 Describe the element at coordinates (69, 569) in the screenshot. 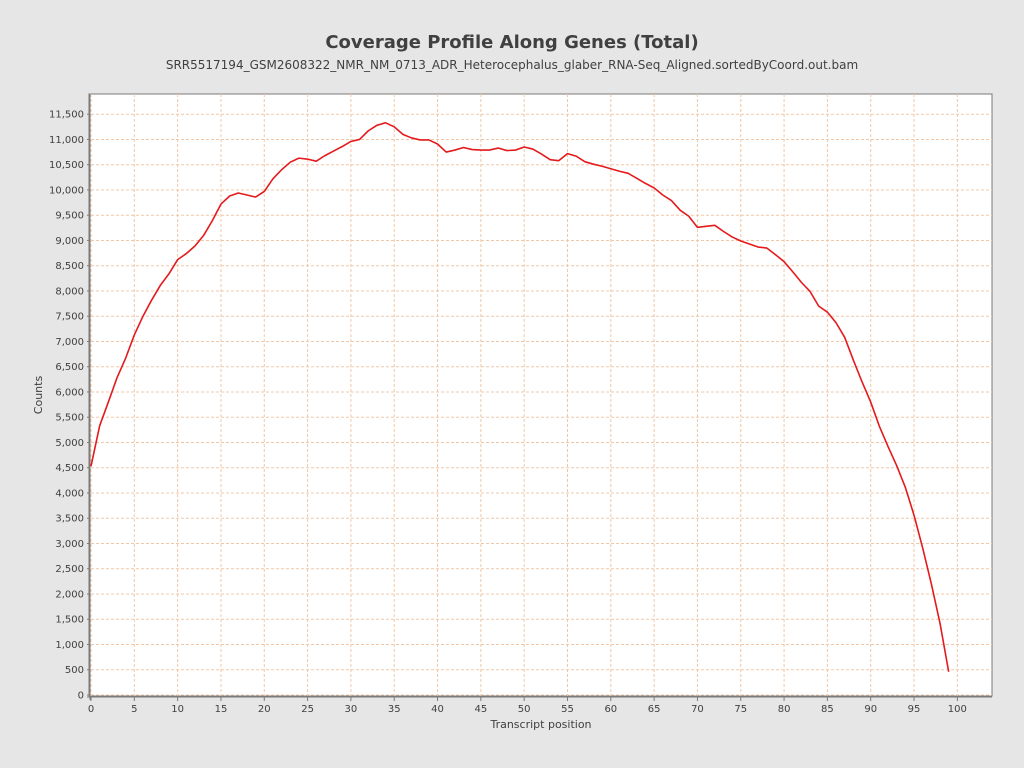

I see `y-tick-label: 2,500` at that location.